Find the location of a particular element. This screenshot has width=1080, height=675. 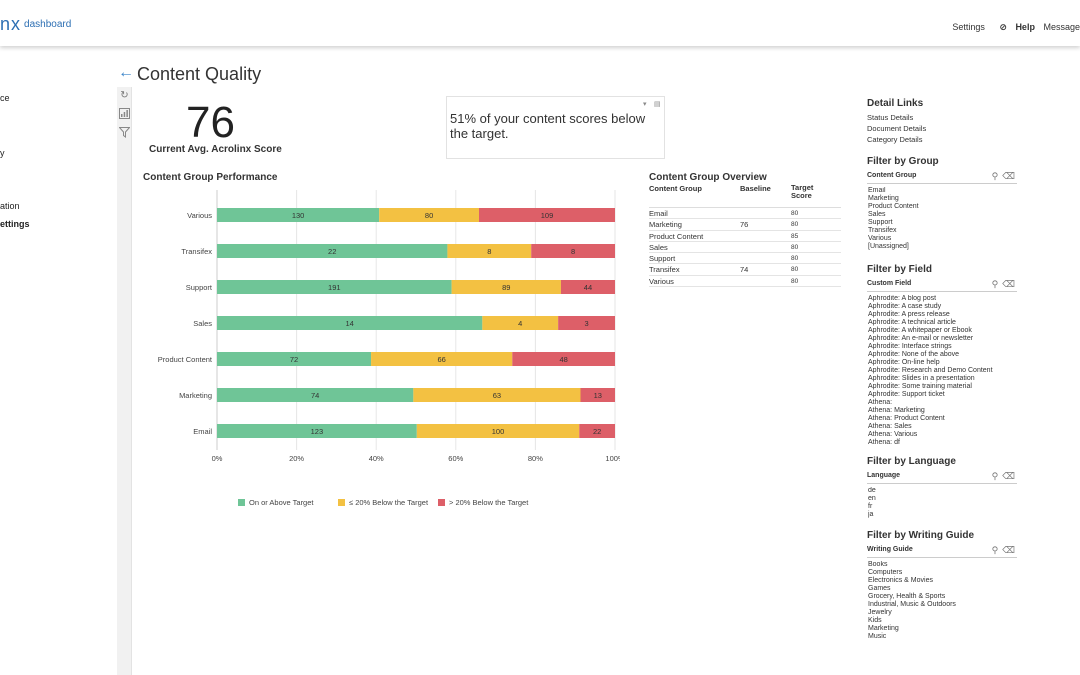

left-nav-item: ce is located at coordinates (5, 98).